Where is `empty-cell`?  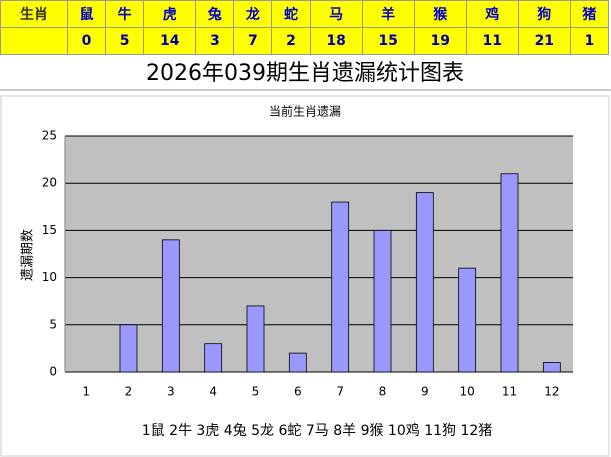
empty-cell is located at coordinates (34, 41).